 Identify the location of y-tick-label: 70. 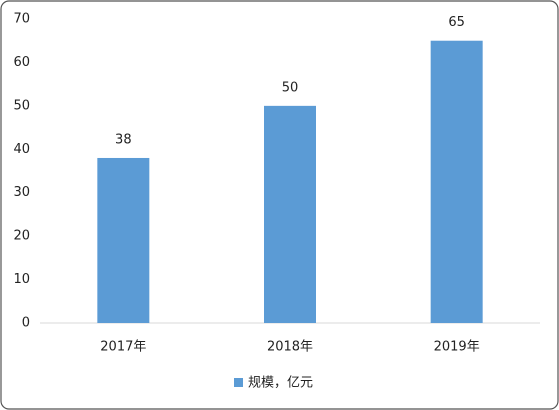
(21, 19).